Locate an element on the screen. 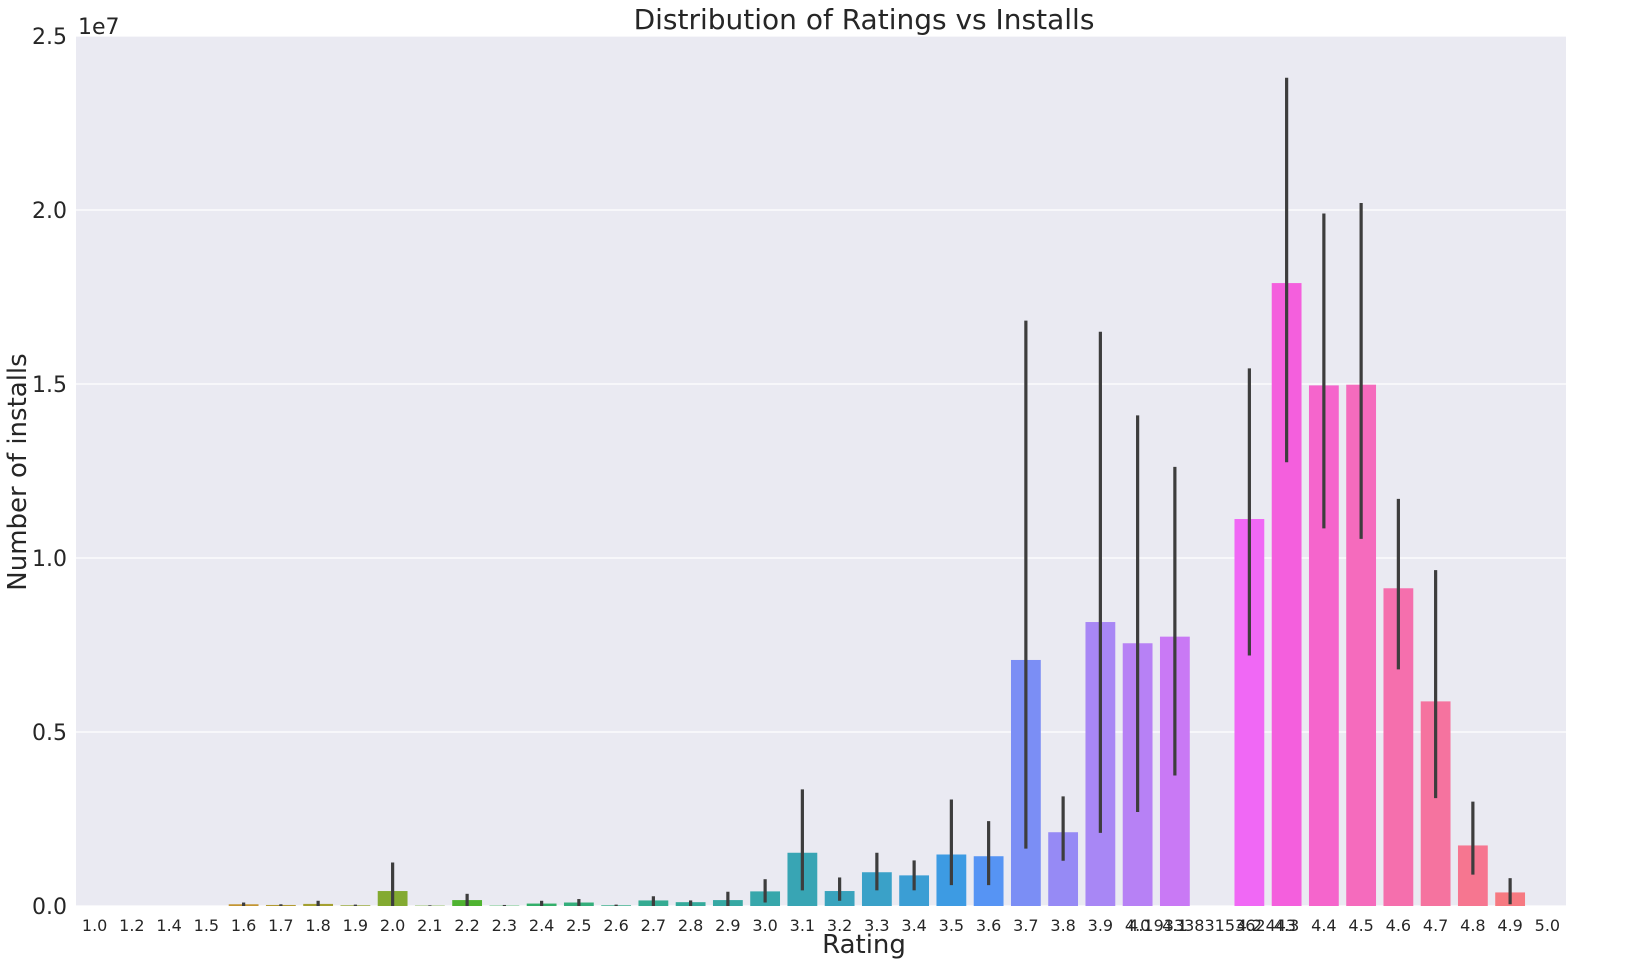  x-tick-label: 3.7 is located at coordinates (1025, 925).